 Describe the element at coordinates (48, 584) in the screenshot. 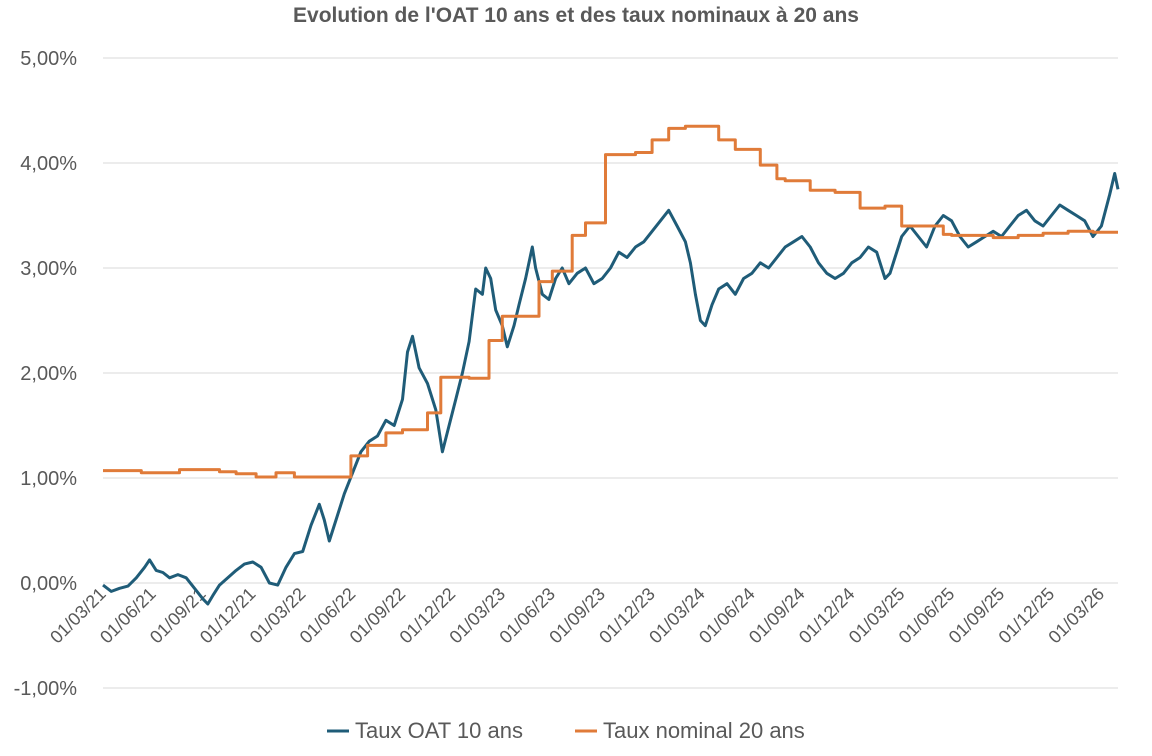

I see `y-tick-label: 0,00%` at that location.